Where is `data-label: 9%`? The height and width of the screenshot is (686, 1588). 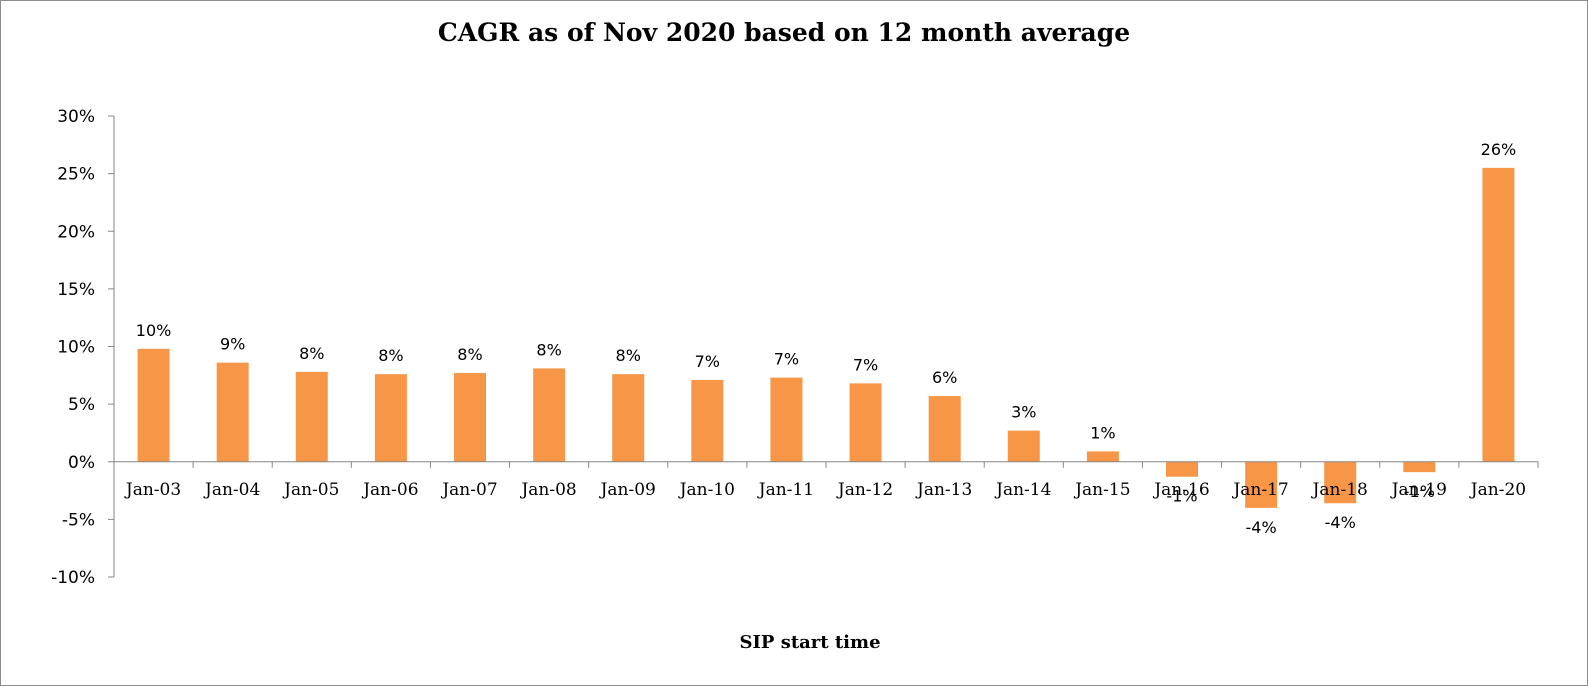
data-label: 9% is located at coordinates (232, 344).